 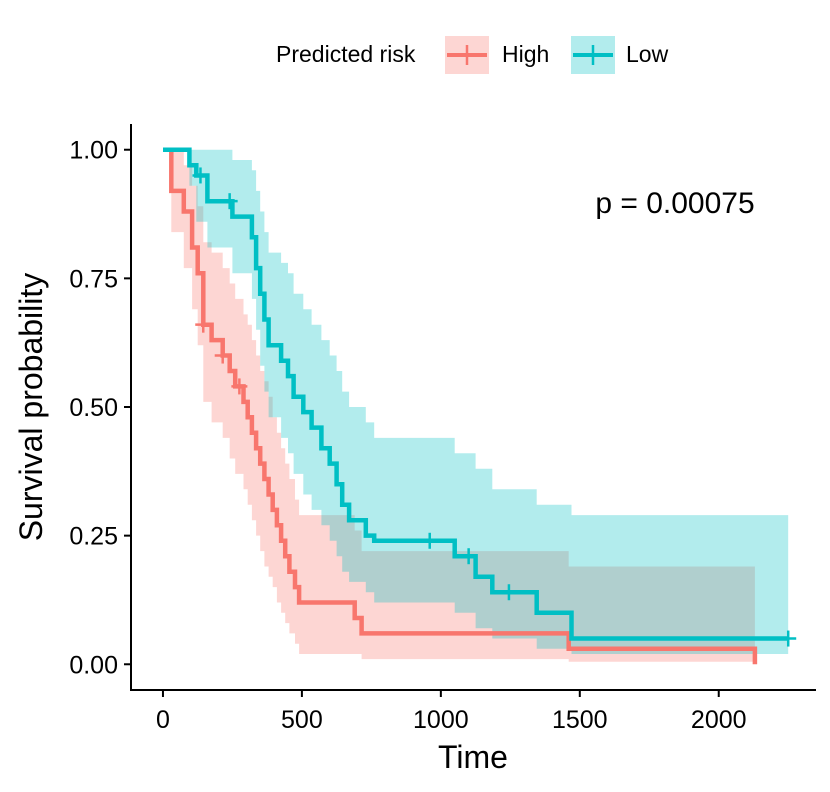 I want to click on y-tick-label-4: 1.00, so click(x=93, y=151).